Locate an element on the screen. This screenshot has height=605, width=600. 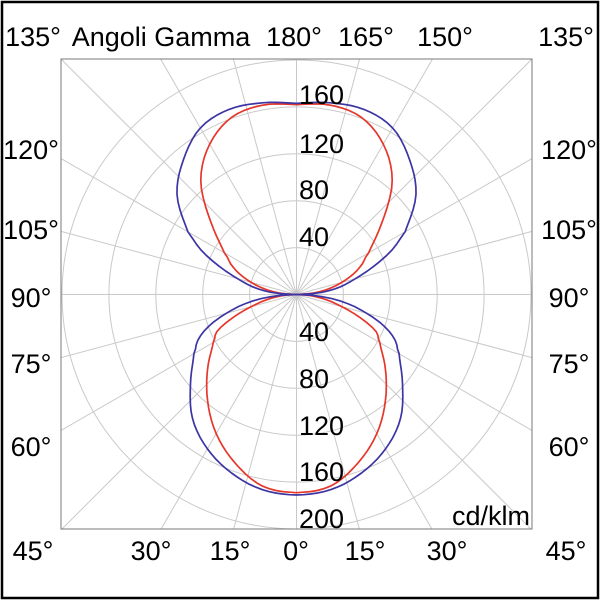
left-angle-label-60: 60° is located at coordinates (31, 447).